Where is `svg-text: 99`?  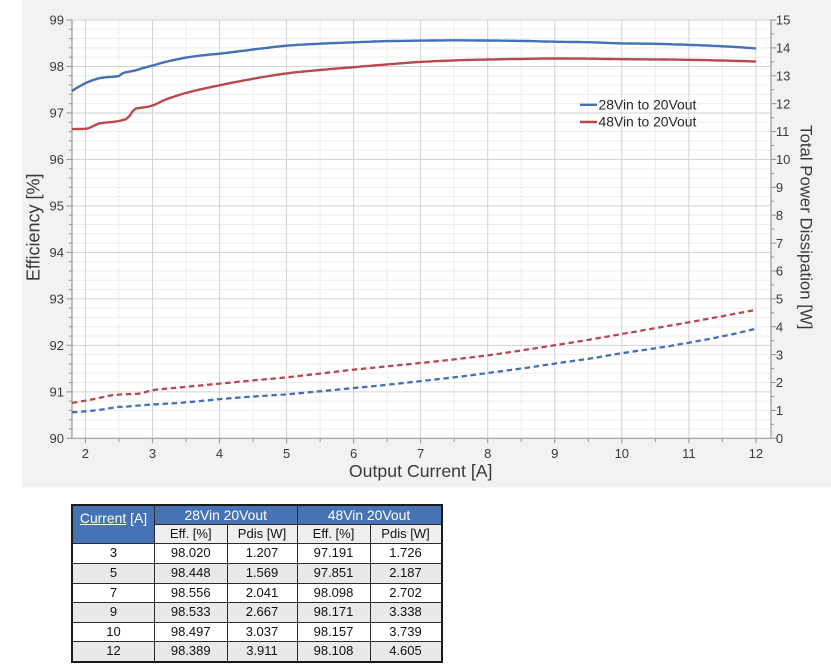 svg-text: 99 is located at coordinates (57, 20).